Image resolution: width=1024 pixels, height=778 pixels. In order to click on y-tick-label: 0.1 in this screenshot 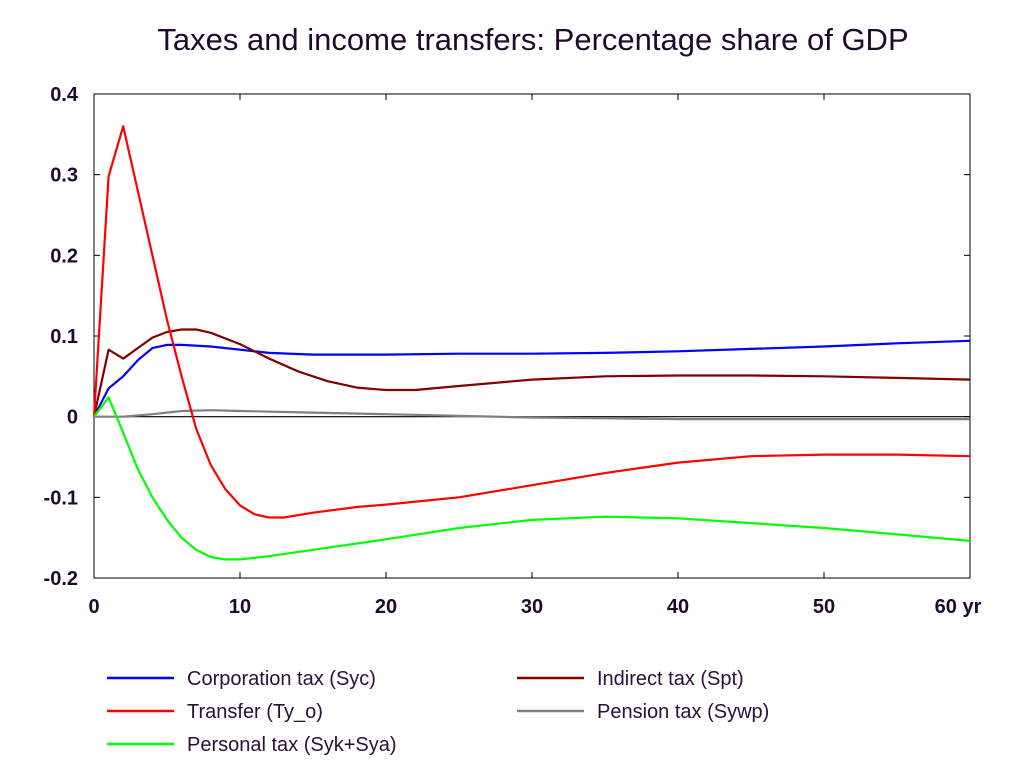, I will do `click(64, 337)`.